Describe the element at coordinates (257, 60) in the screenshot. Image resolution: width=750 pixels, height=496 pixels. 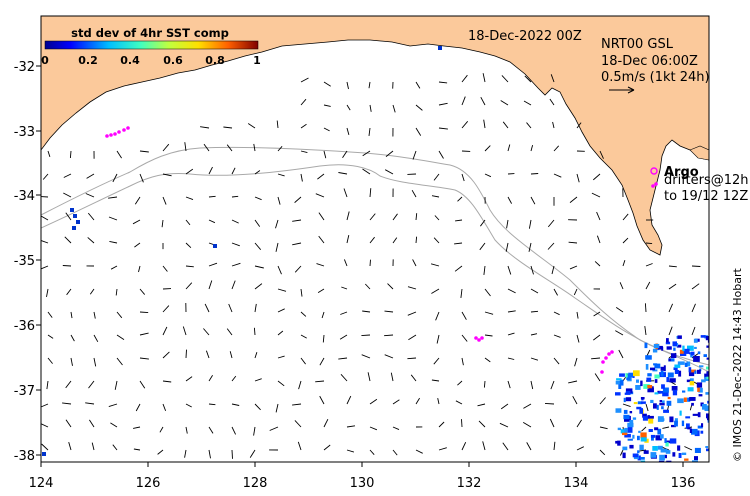
I see `colorbar-tick: 1` at that location.